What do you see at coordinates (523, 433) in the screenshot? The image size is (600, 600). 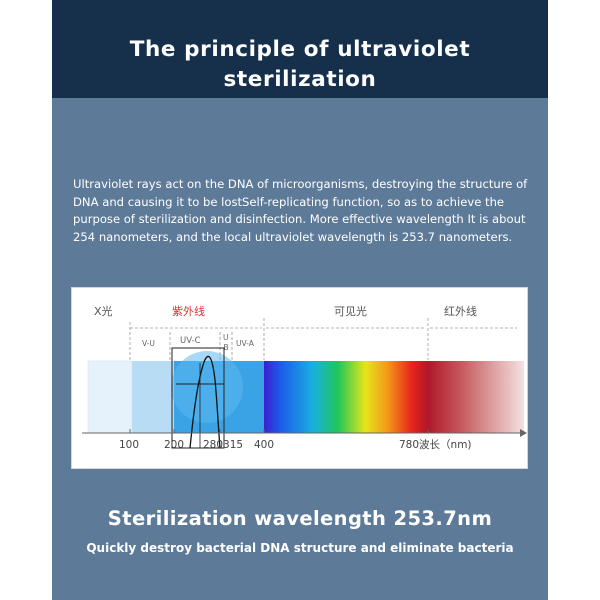 I see `axis-arrow-icon` at bounding box center [523, 433].